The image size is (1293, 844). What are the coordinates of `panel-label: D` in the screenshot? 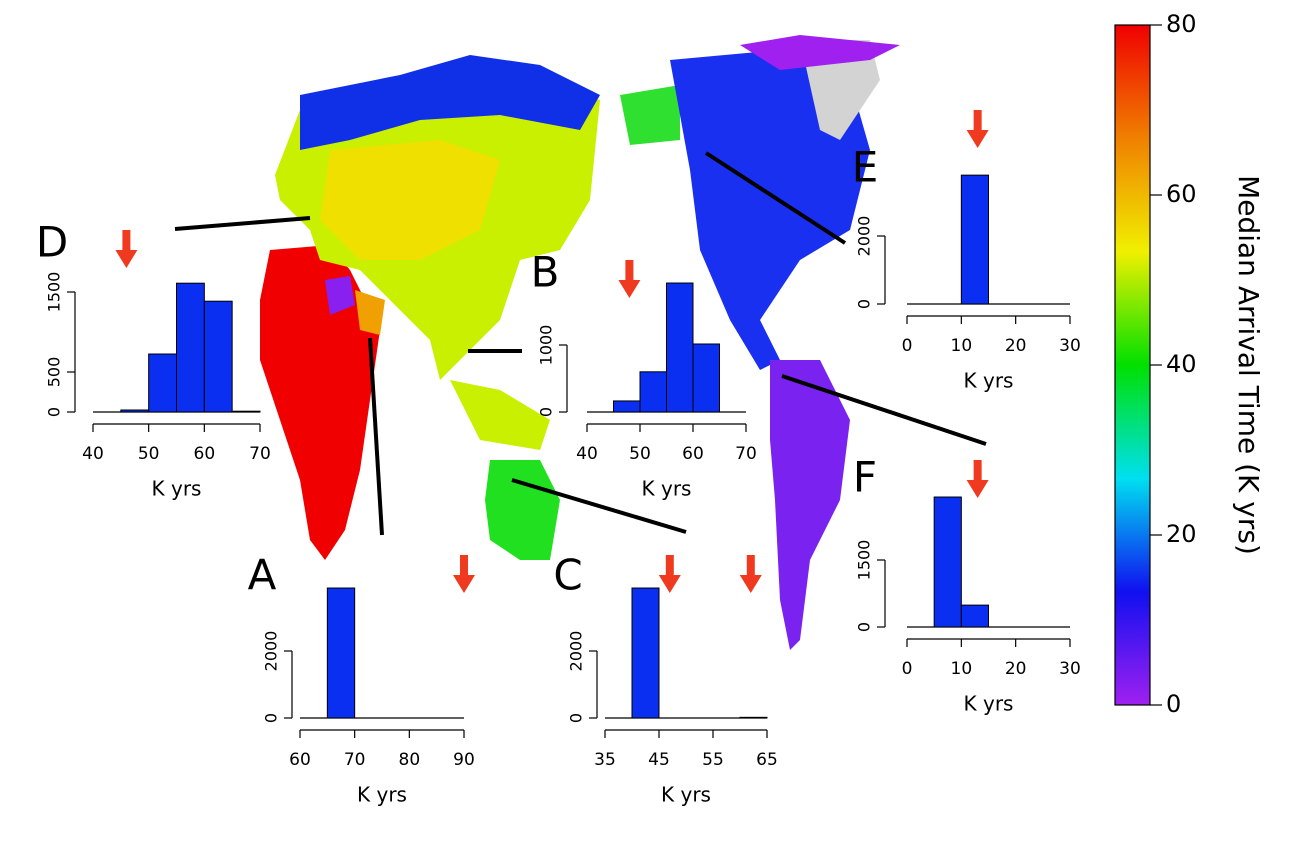 It's located at (52, 242).